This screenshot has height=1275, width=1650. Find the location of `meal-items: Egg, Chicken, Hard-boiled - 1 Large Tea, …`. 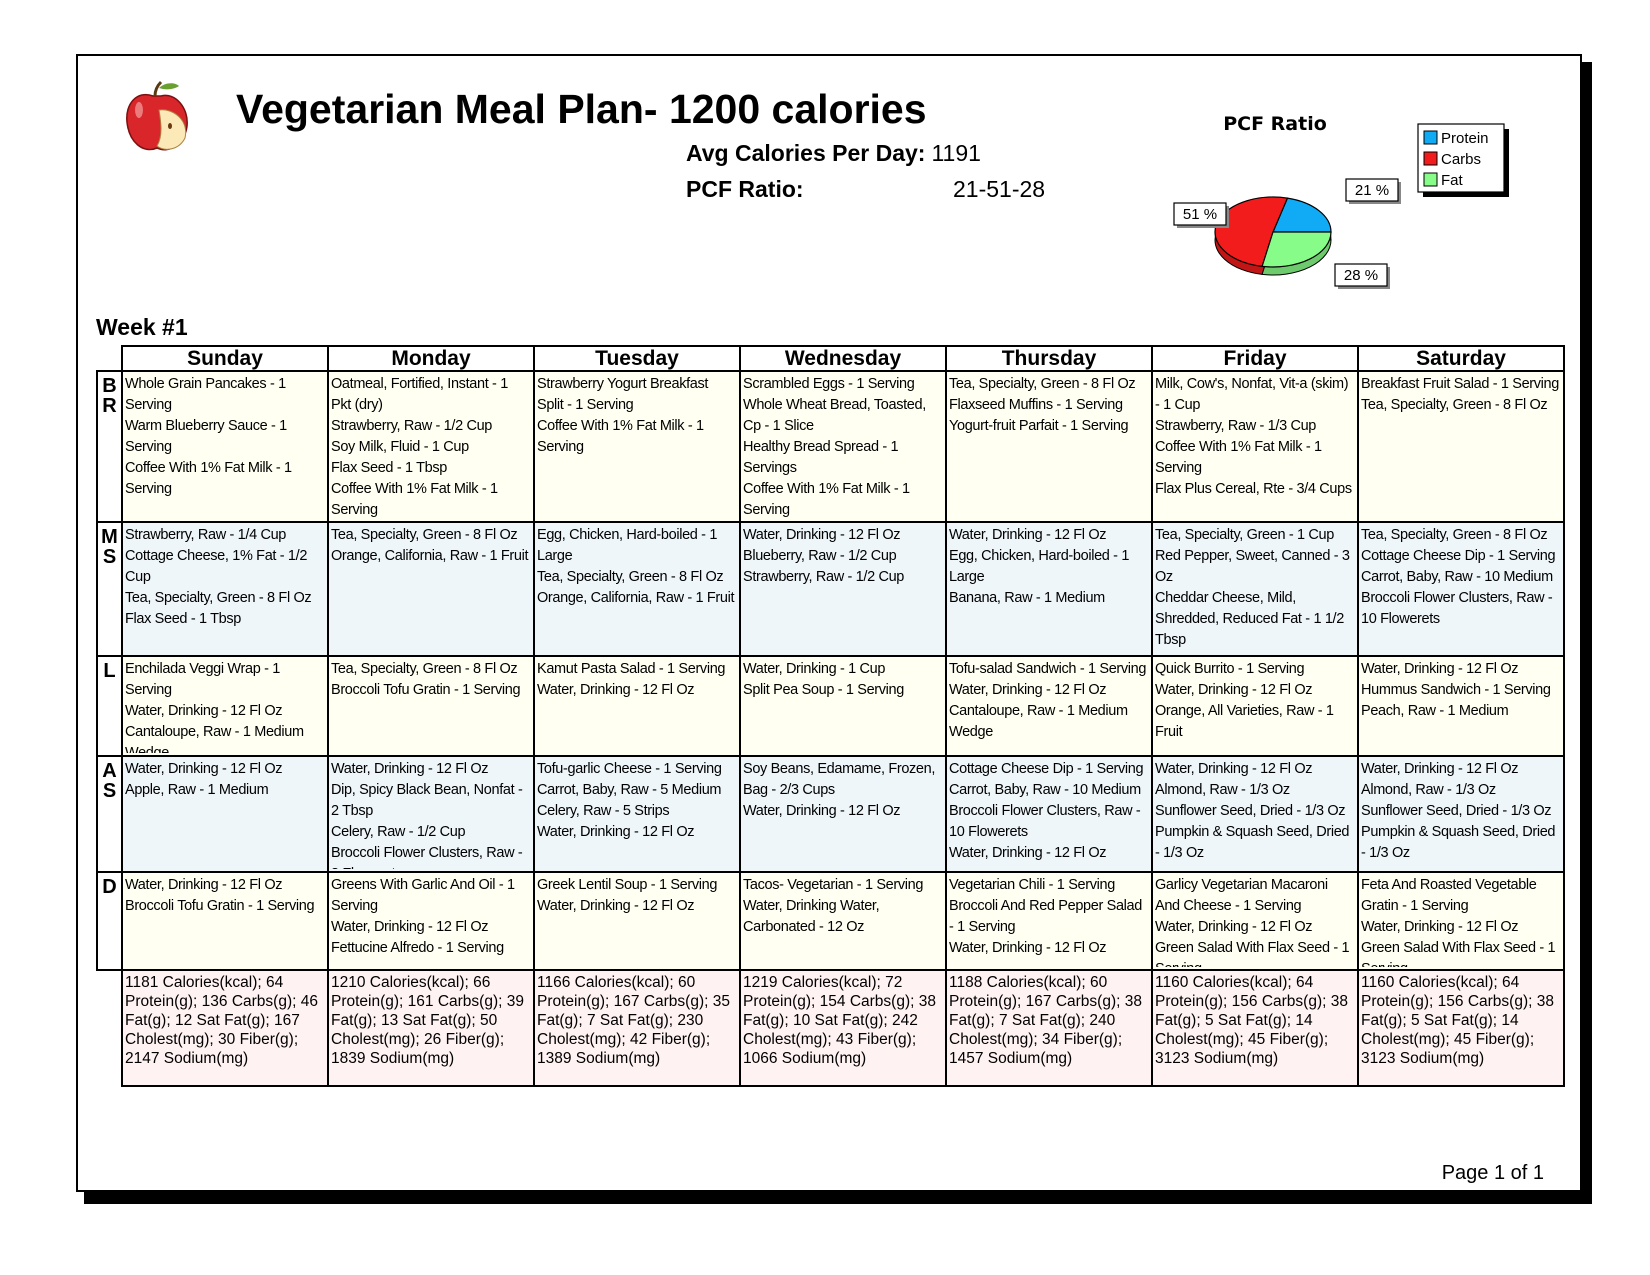

meal-items: Egg, Chicken, Hard-boiled - 1 Large Tea, … is located at coordinates (637, 589).